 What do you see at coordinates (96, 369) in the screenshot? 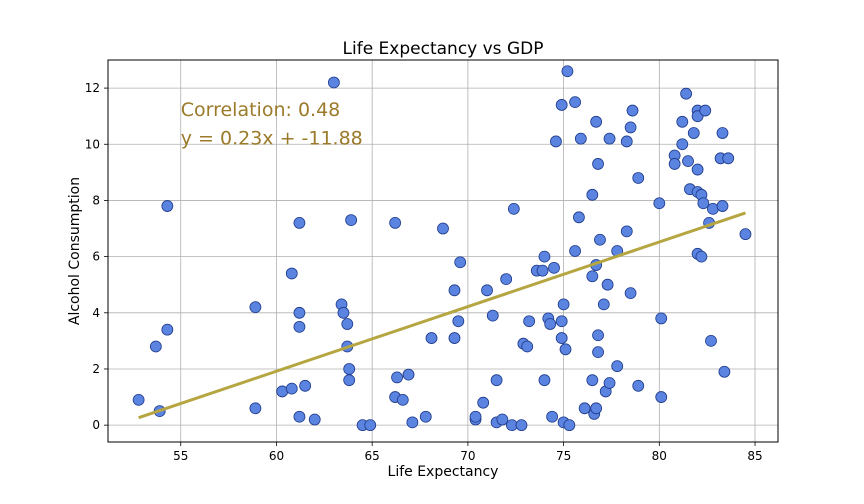
I see `y-tick-label: 2` at bounding box center [96, 369].